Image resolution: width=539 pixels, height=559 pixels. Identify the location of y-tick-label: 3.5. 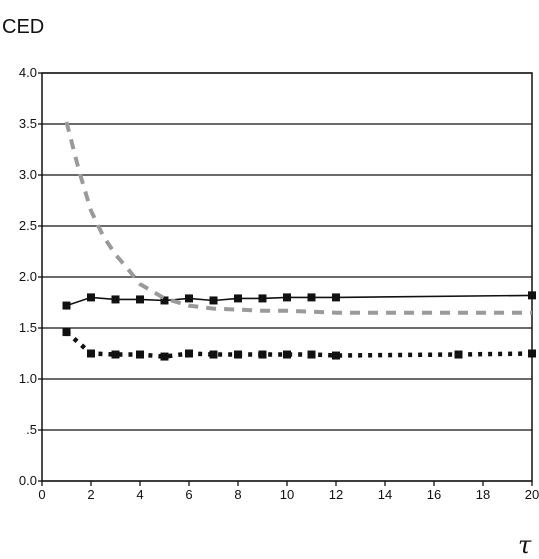
(28, 123).